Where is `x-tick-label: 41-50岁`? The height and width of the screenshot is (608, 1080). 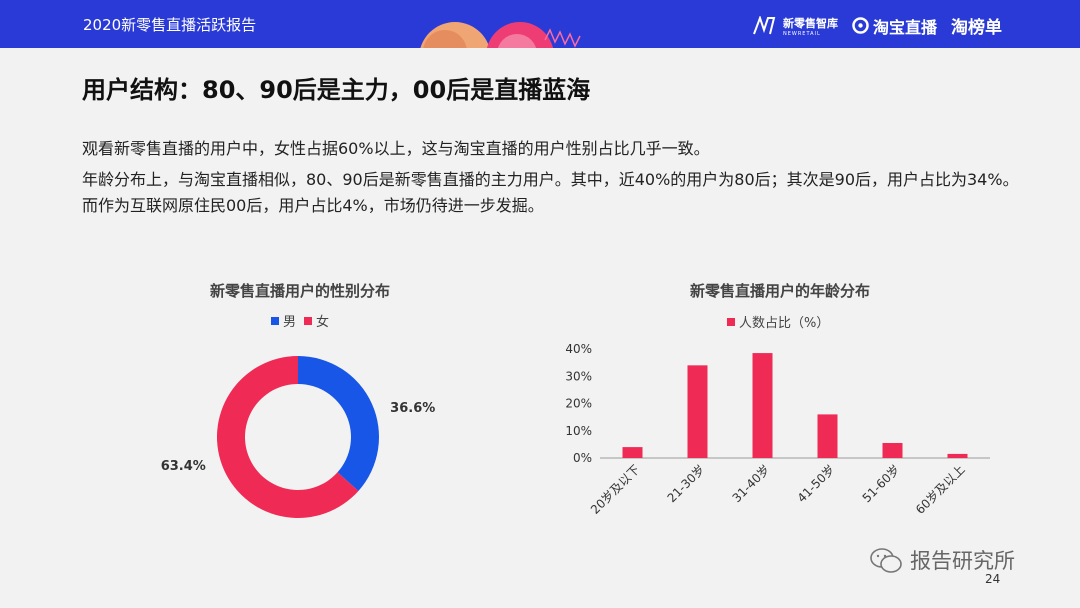 x-tick-label: 41-50岁 is located at coordinates (816, 484).